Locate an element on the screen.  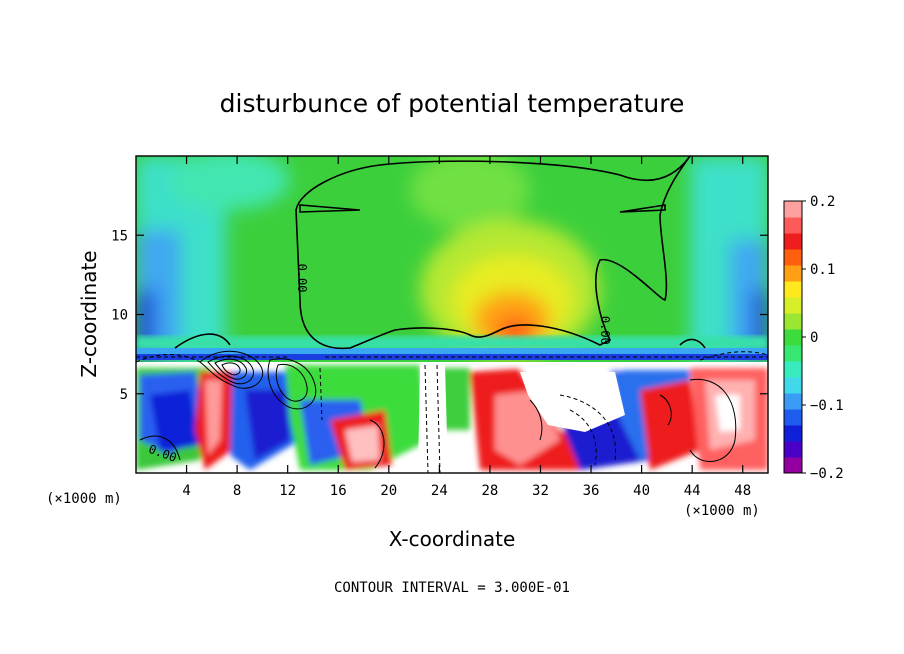
x-tick-label: 32 is located at coordinates (540, 491).